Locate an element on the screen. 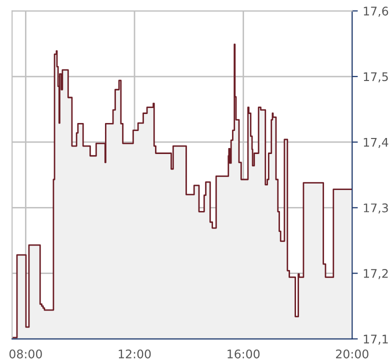 Image resolution: width=390 pixels, height=364 pixels. y-tick-label: 17,2 is located at coordinates (376, 274).